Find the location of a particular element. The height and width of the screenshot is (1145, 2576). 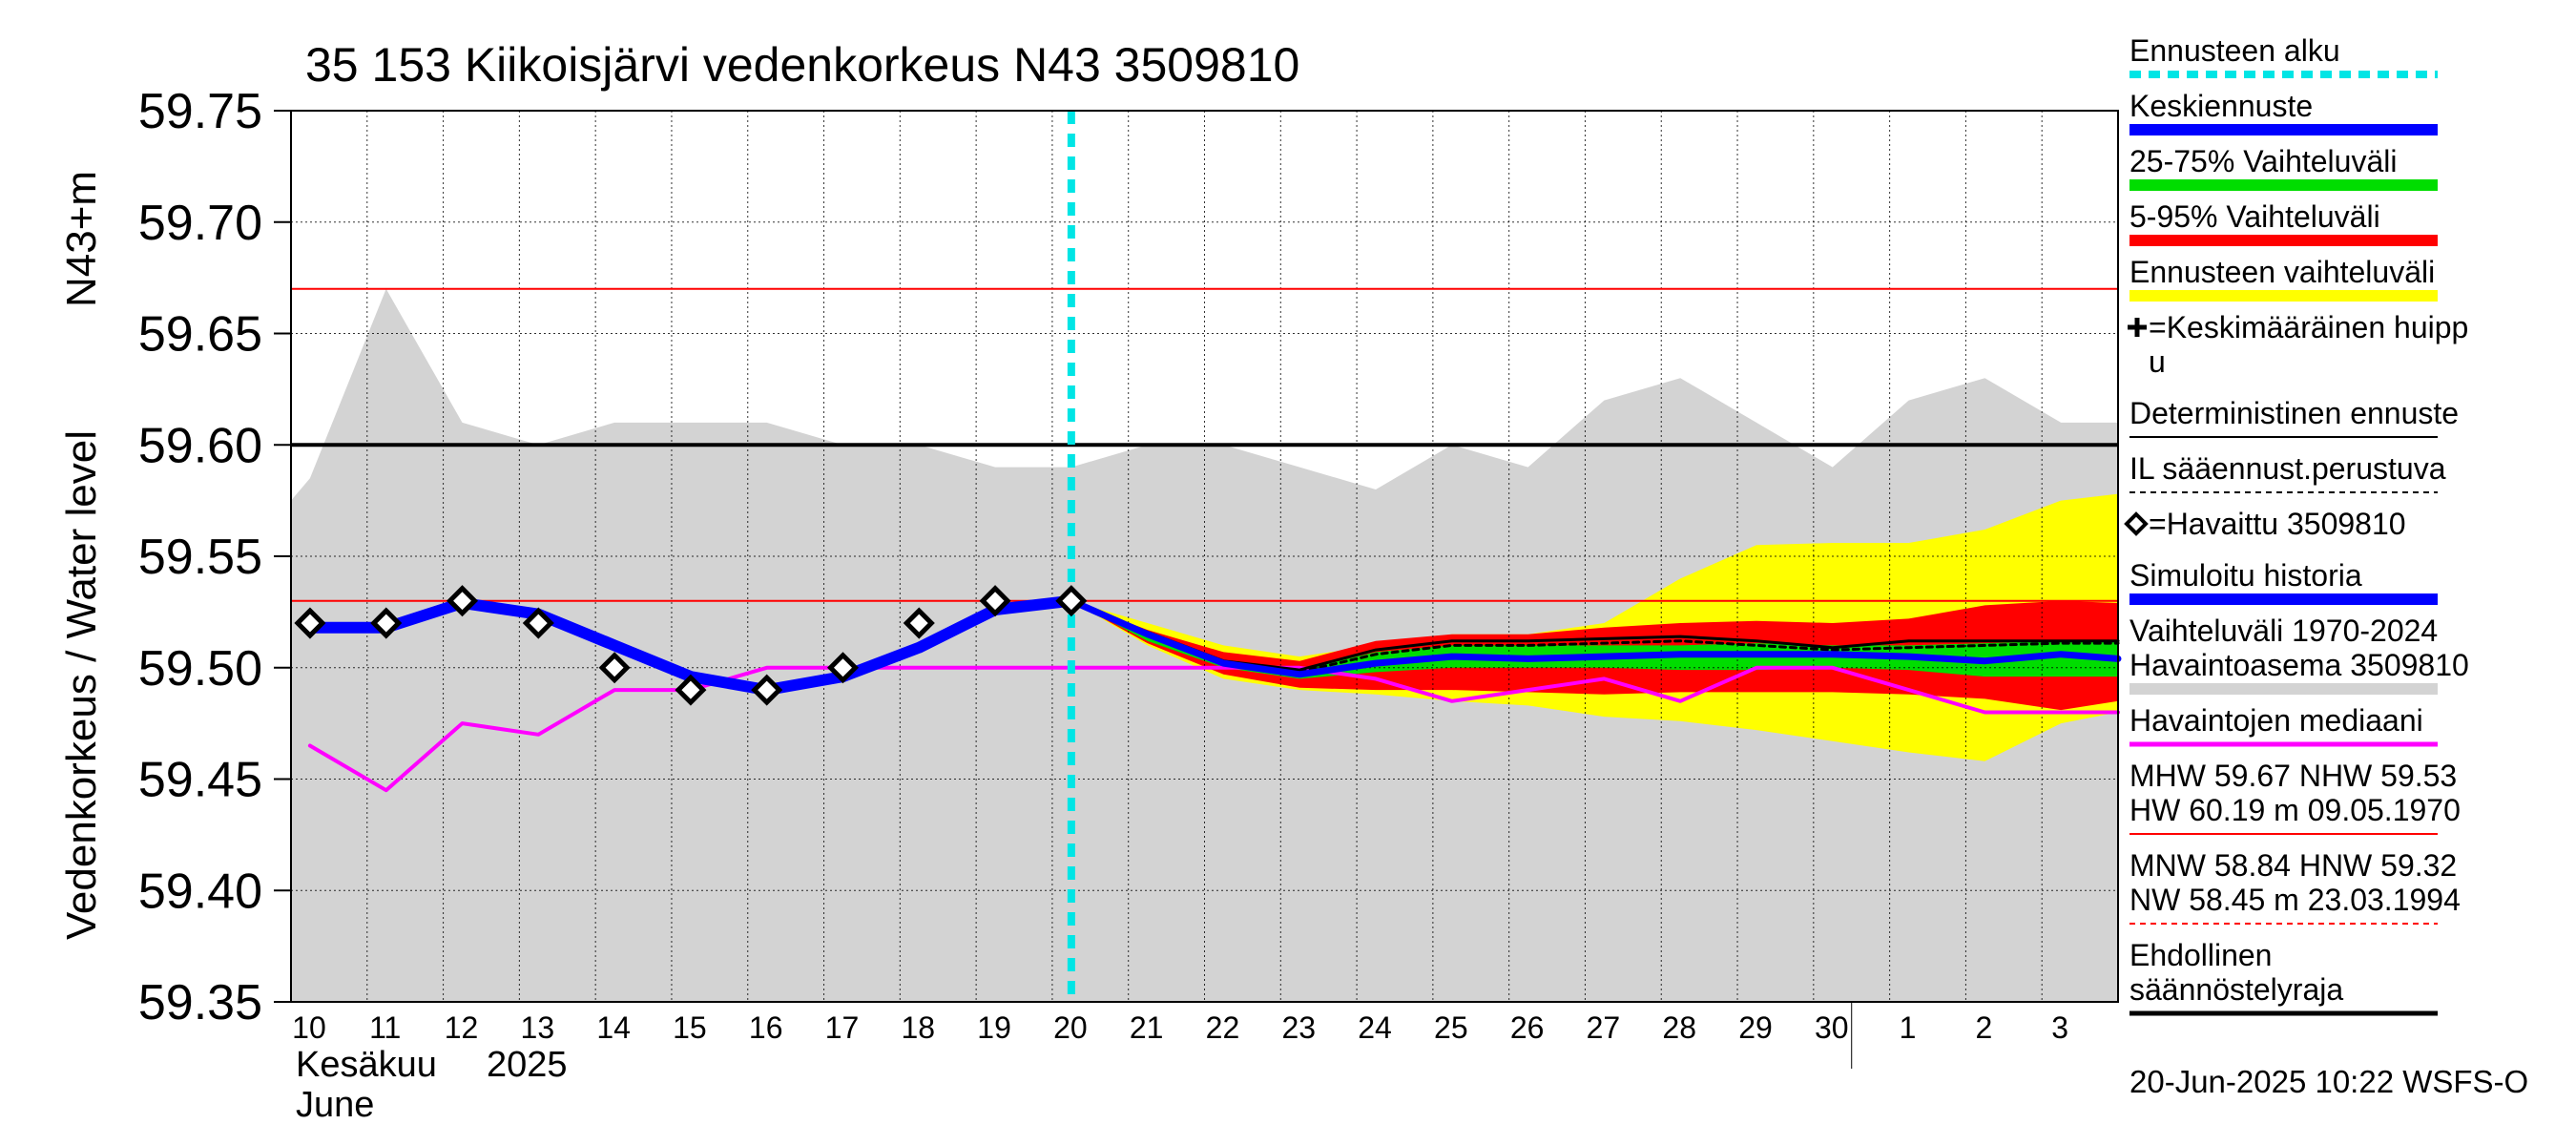

y-axis-label: Vedenkorkeus / Water level is located at coordinates (81, 685).